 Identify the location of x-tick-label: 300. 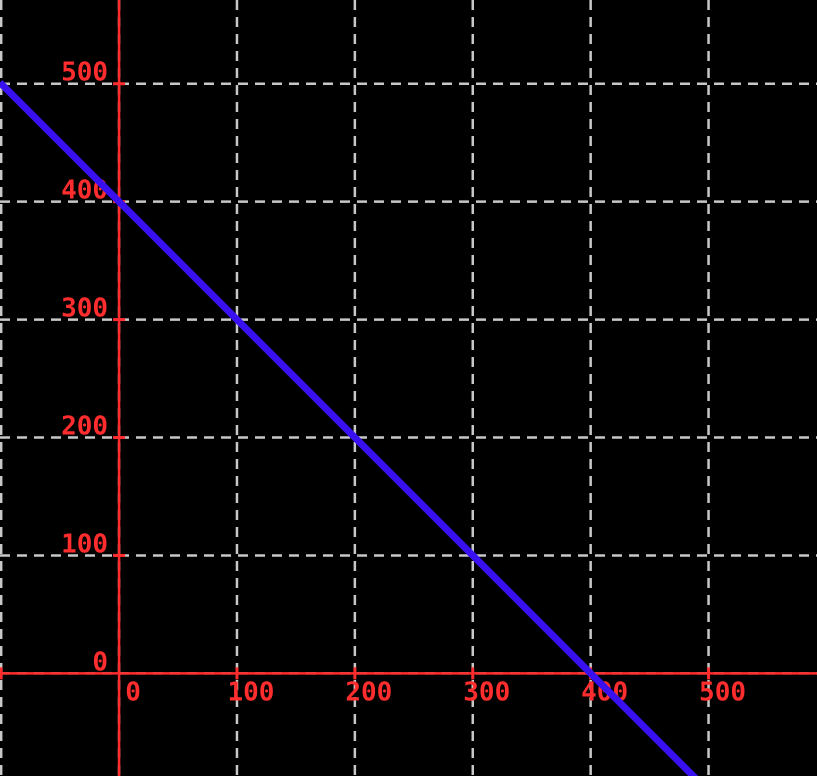
(486, 692).